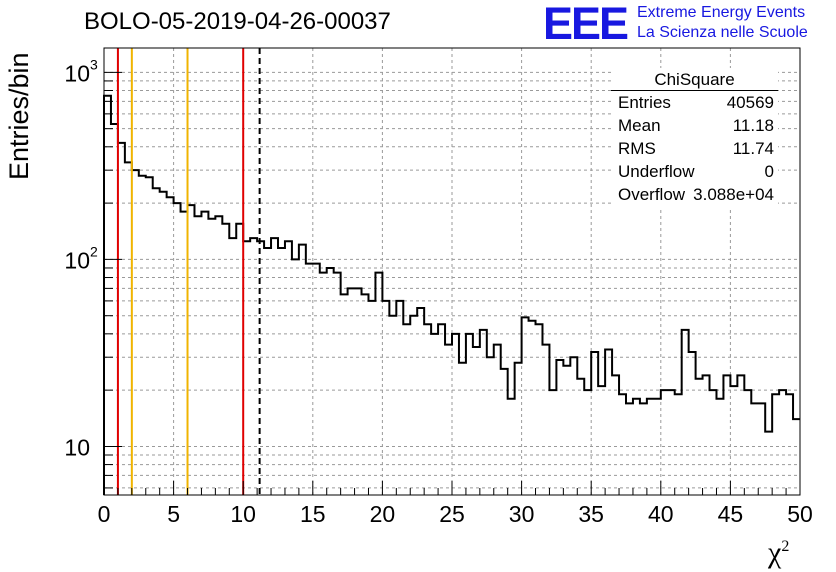  What do you see at coordinates (721, 12) in the screenshot?
I see `org-name-line1: Extreme Energy Events` at bounding box center [721, 12].